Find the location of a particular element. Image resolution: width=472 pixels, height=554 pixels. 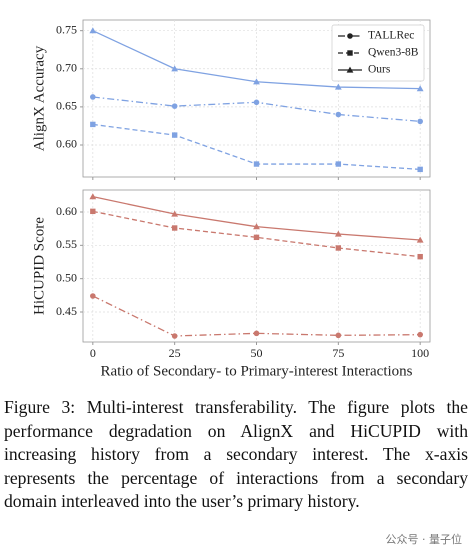

x-tick-label: 0 is located at coordinates (93, 353).